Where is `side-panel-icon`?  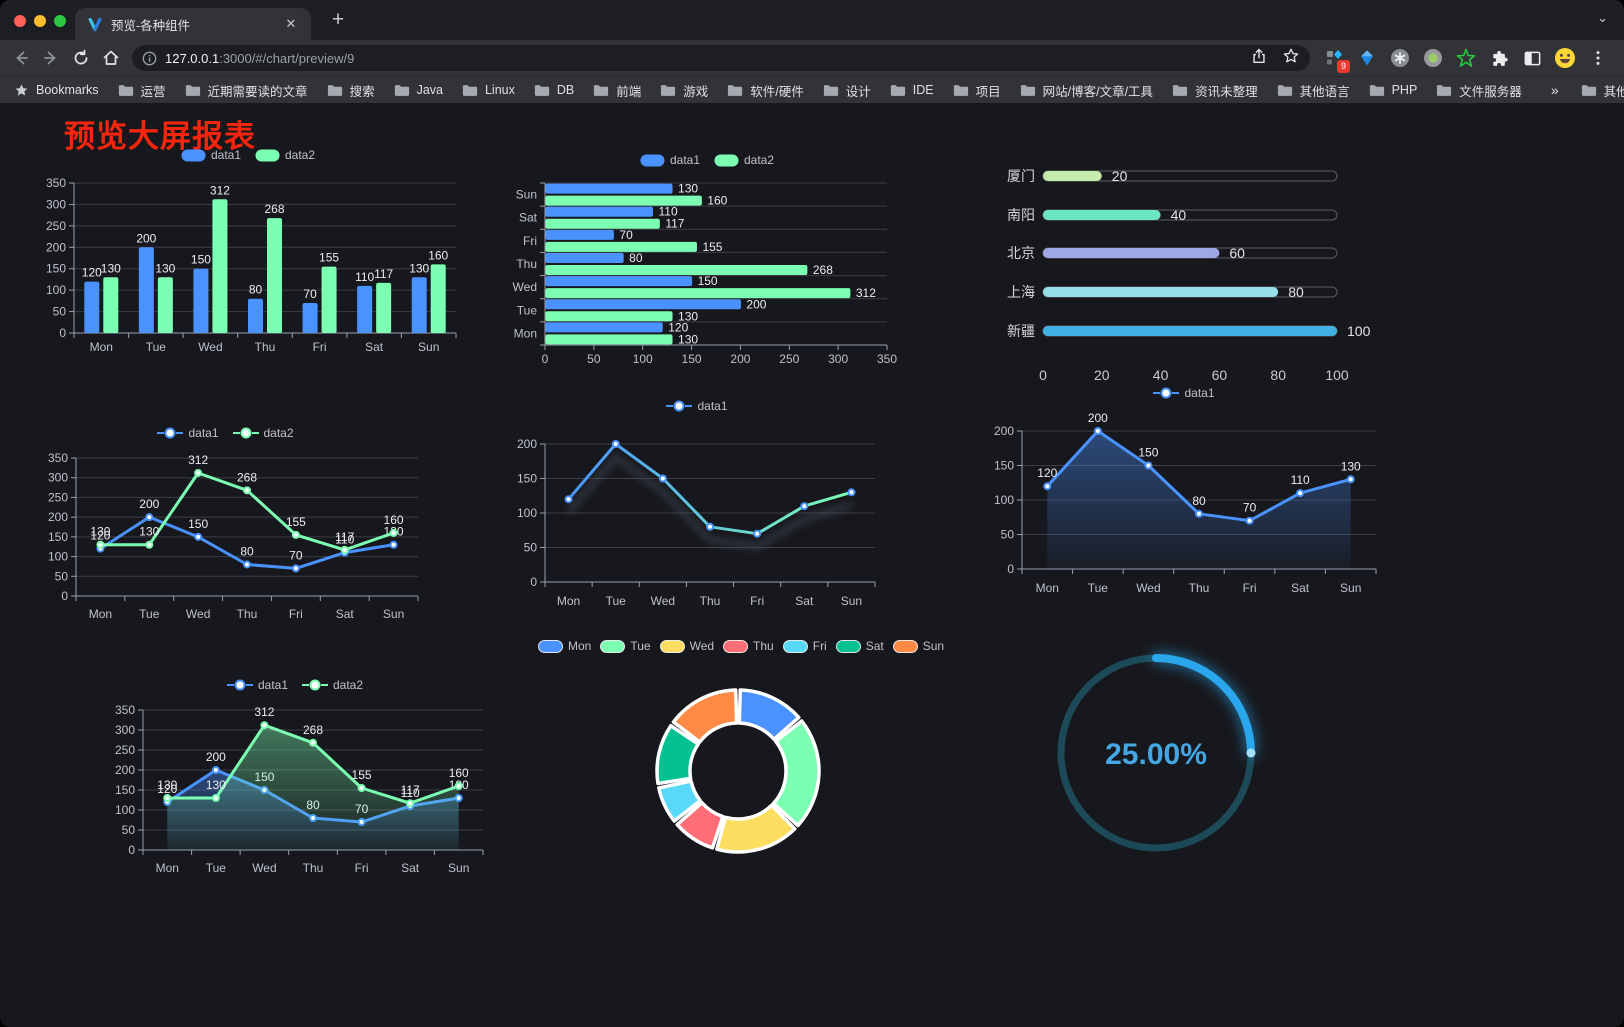
side-panel-icon is located at coordinates (1532, 58).